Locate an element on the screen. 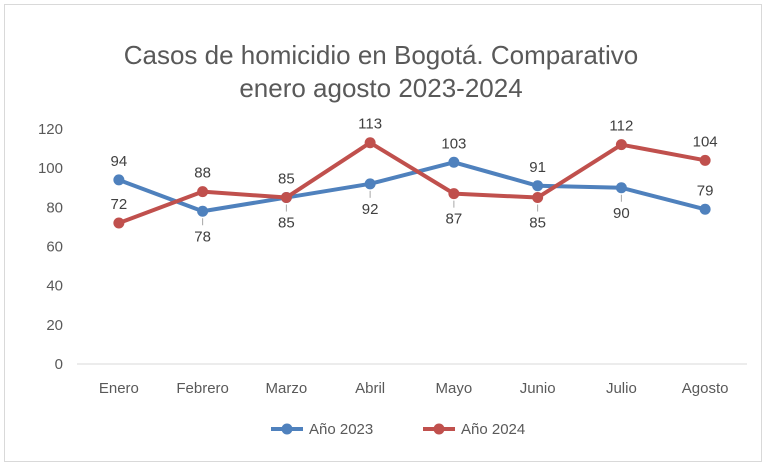  legend-item-1: Año 2023 is located at coordinates (322, 429).